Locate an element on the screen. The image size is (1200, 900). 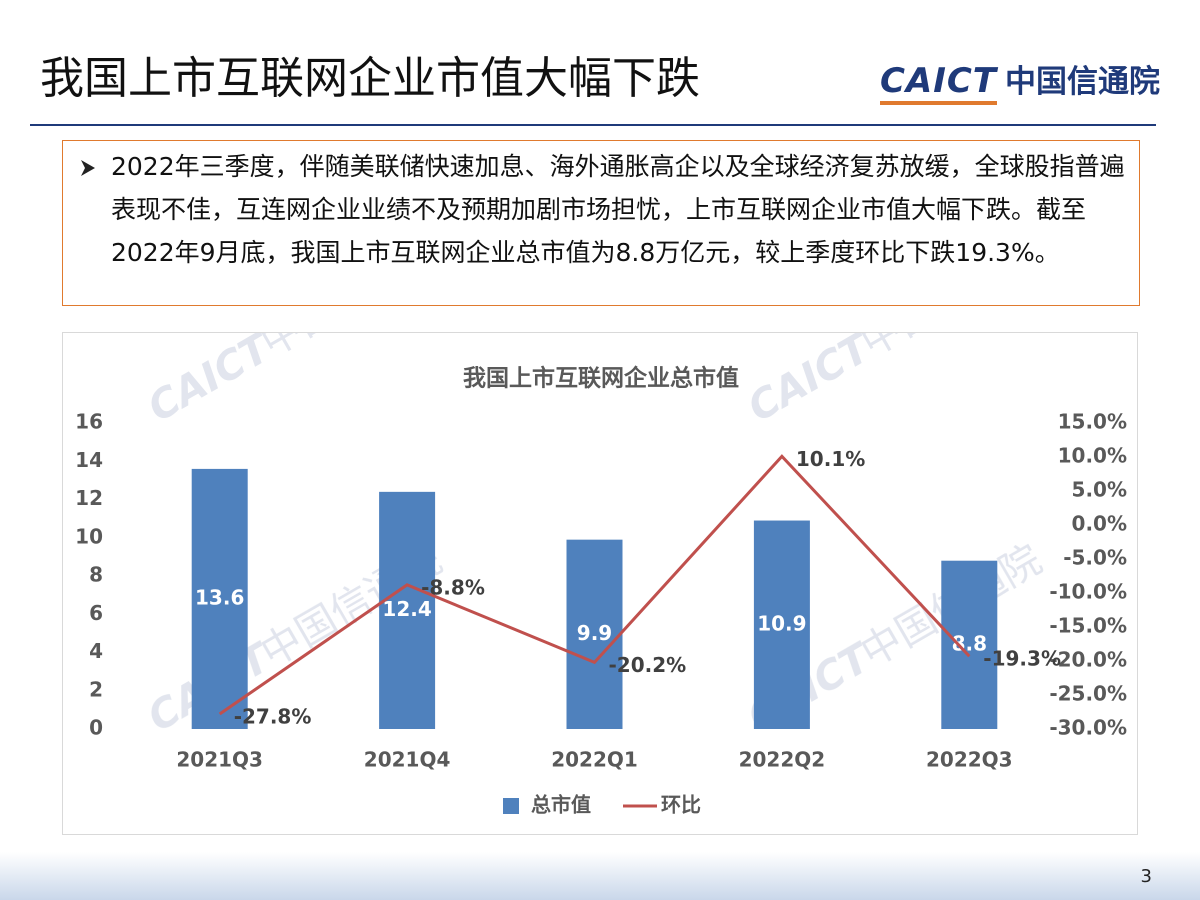
x-tick-label: 2021Q4 is located at coordinates (407, 760).